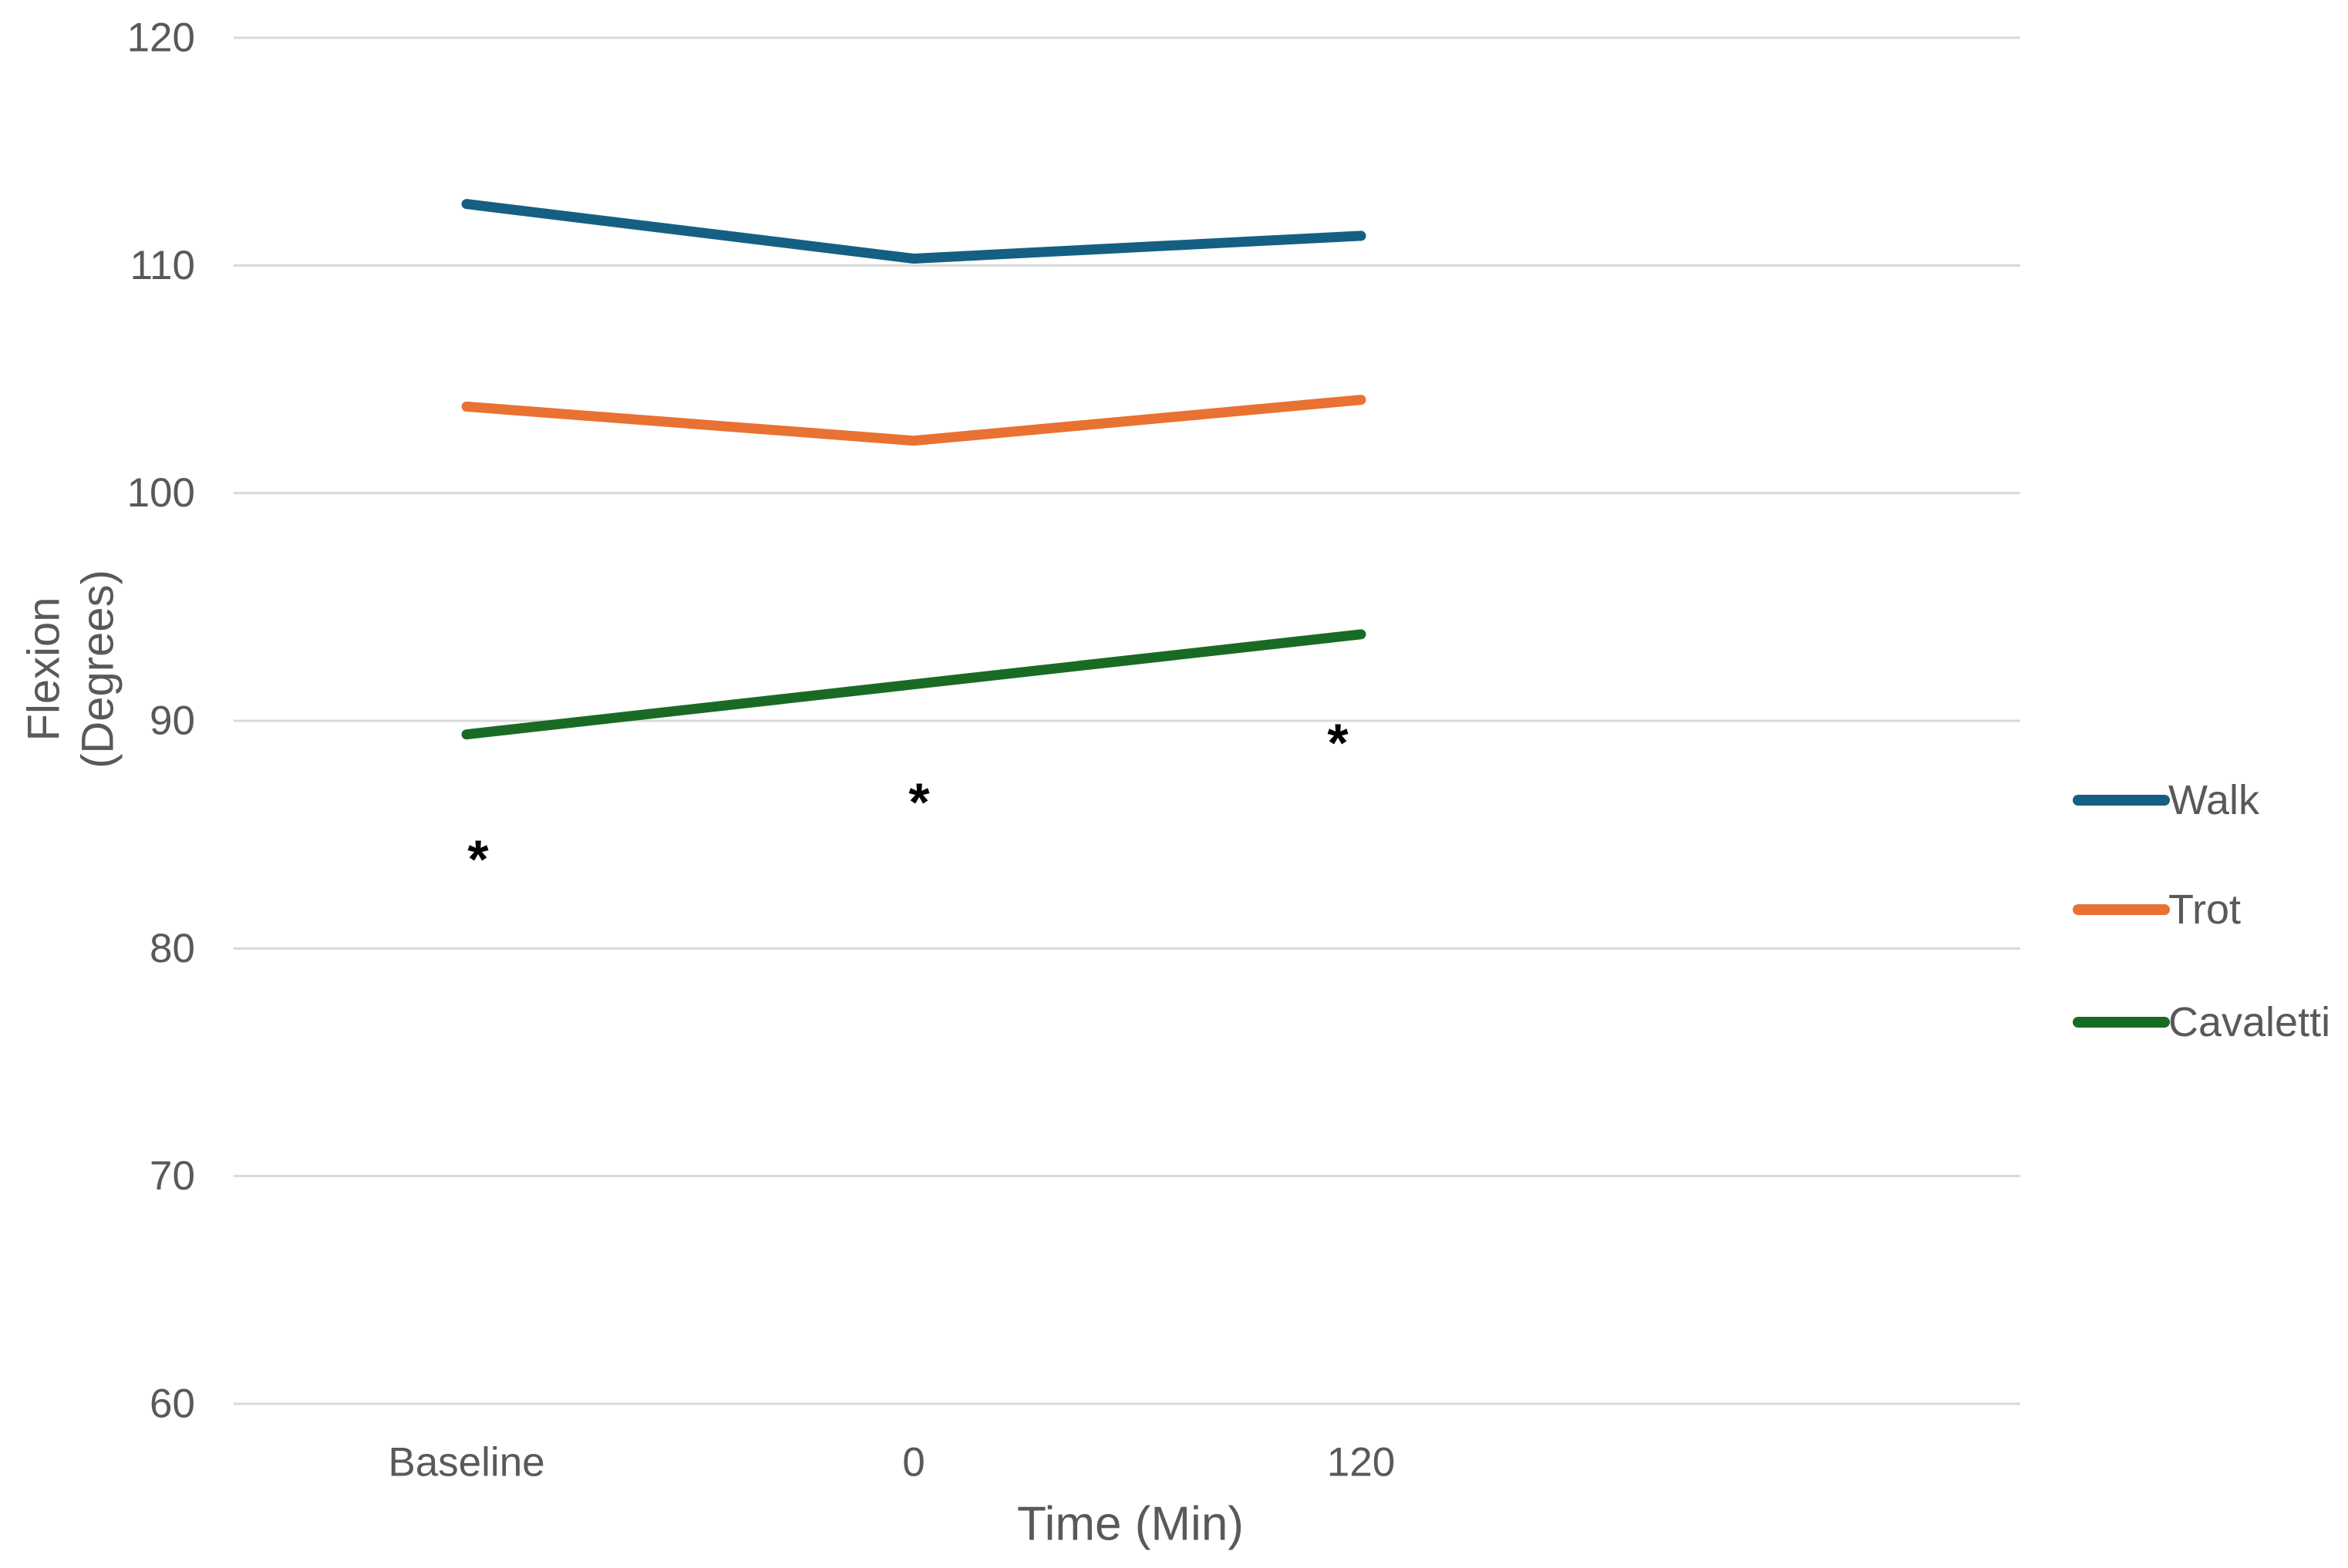 Image resolution: width=2348 pixels, height=1568 pixels. I want to click on y-tick-label: 80, so click(173, 948).